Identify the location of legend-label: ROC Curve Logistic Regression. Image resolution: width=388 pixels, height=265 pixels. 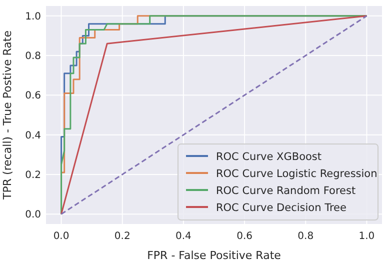
(297, 174).